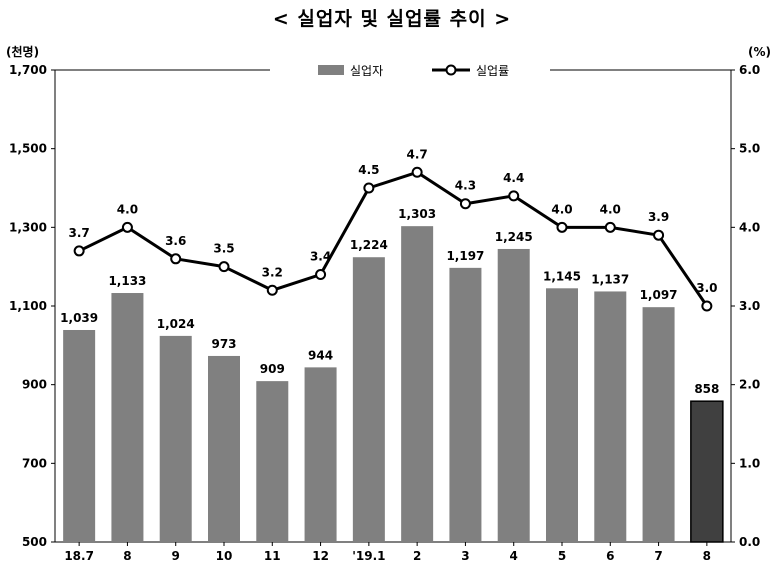  I want to click on left-tick-label: 1,300, so click(28, 227).